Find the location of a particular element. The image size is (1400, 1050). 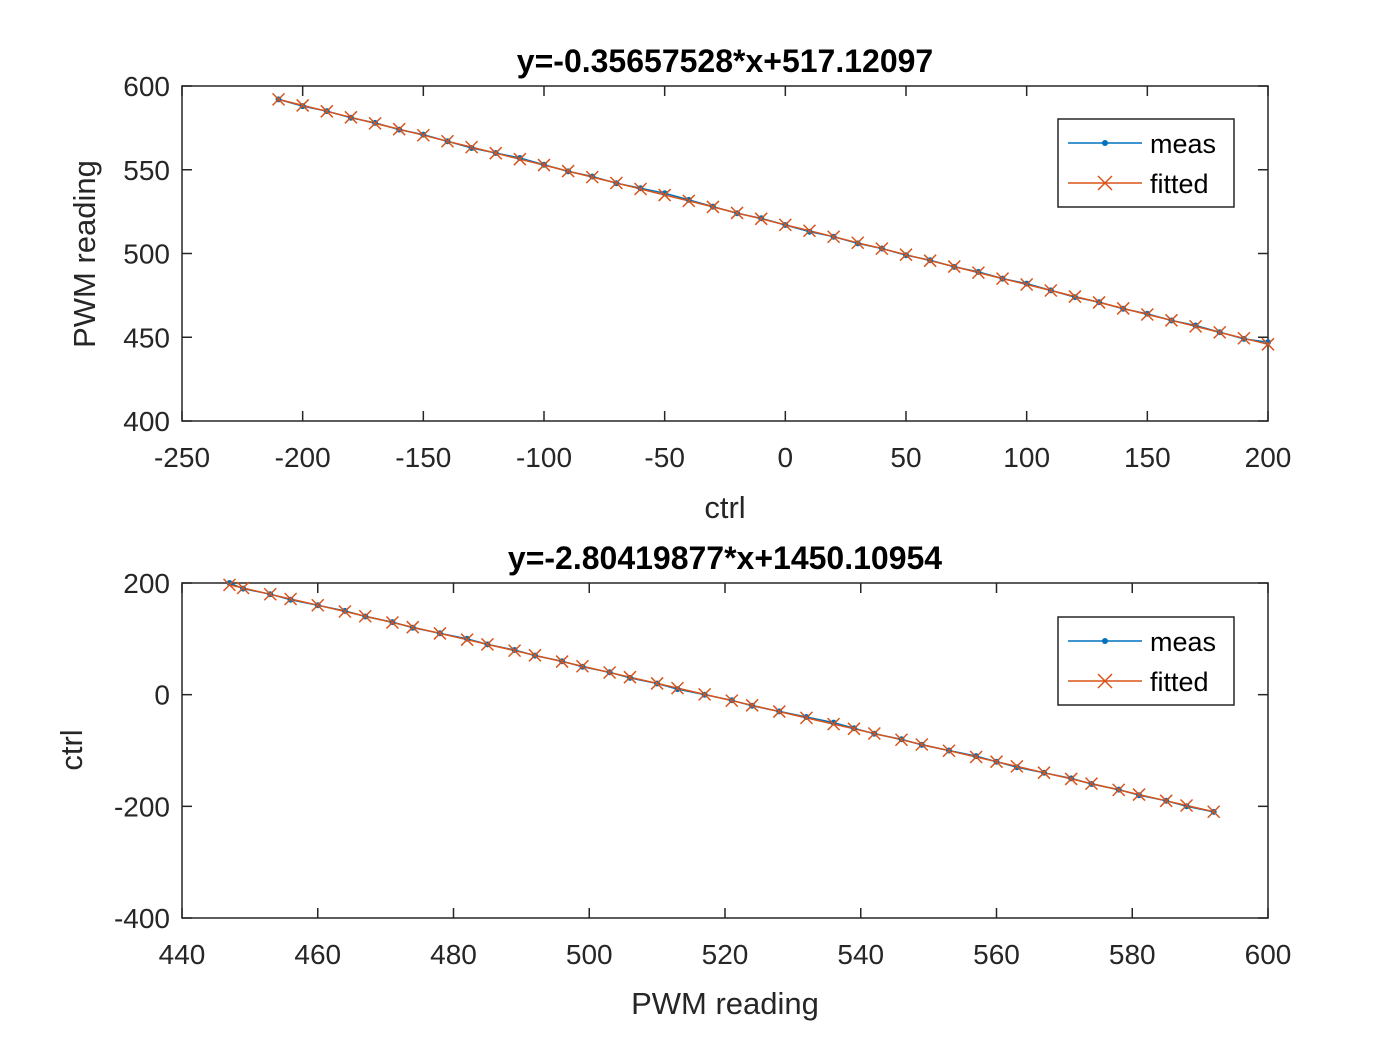

top-x-tick-label: -100 is located at coordinates (544, 457).